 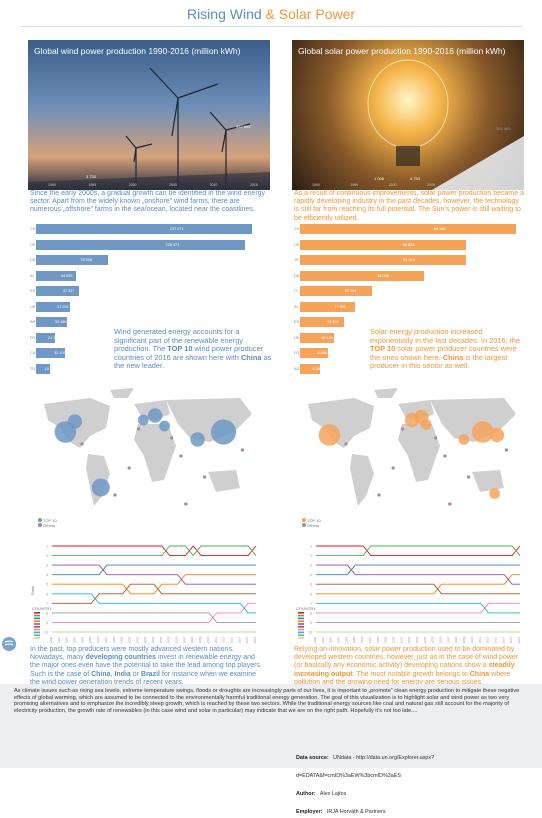 I want to click on wind-outro-bold-4: Brazil, so click(x=150, y=674).